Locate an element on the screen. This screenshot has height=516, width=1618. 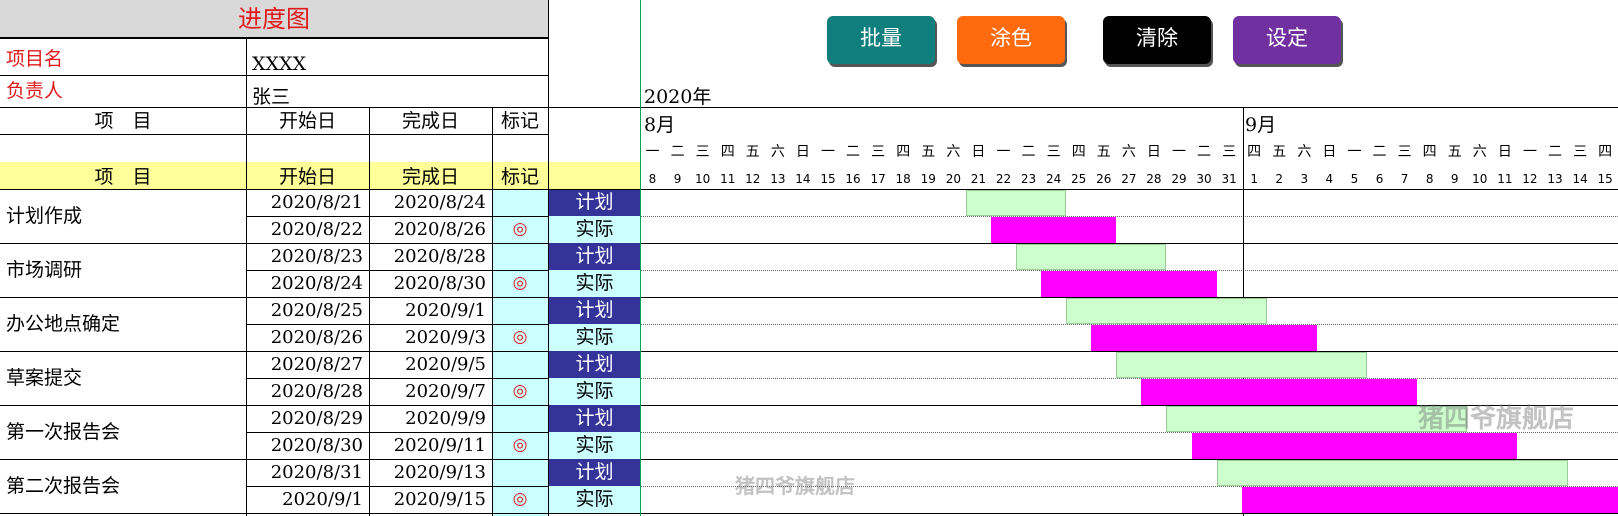
day-number: 30 is located at coordinates (1204, 179).